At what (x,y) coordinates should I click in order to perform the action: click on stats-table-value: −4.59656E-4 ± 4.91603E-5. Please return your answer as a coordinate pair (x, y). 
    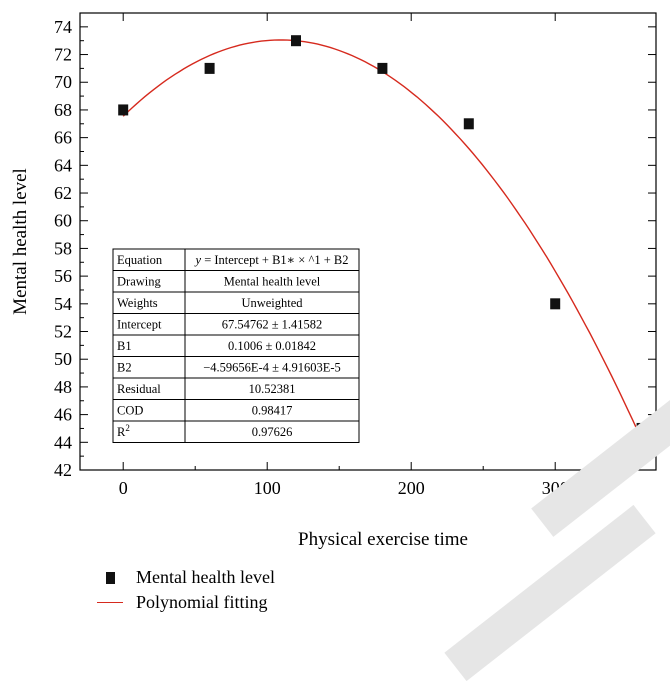
    Looking at the image, I should click on (272, 368).